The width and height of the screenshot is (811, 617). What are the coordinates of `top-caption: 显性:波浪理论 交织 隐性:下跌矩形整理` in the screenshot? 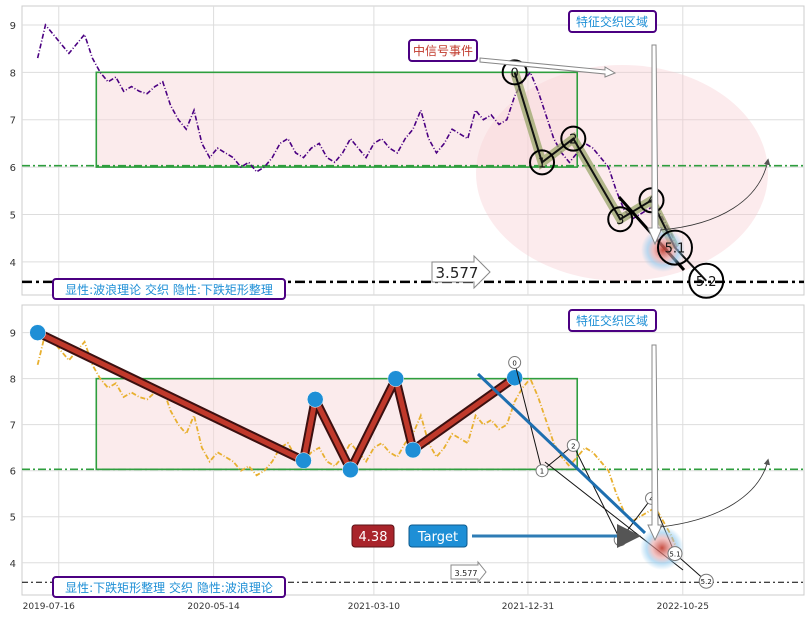 It's located at (169, 289).